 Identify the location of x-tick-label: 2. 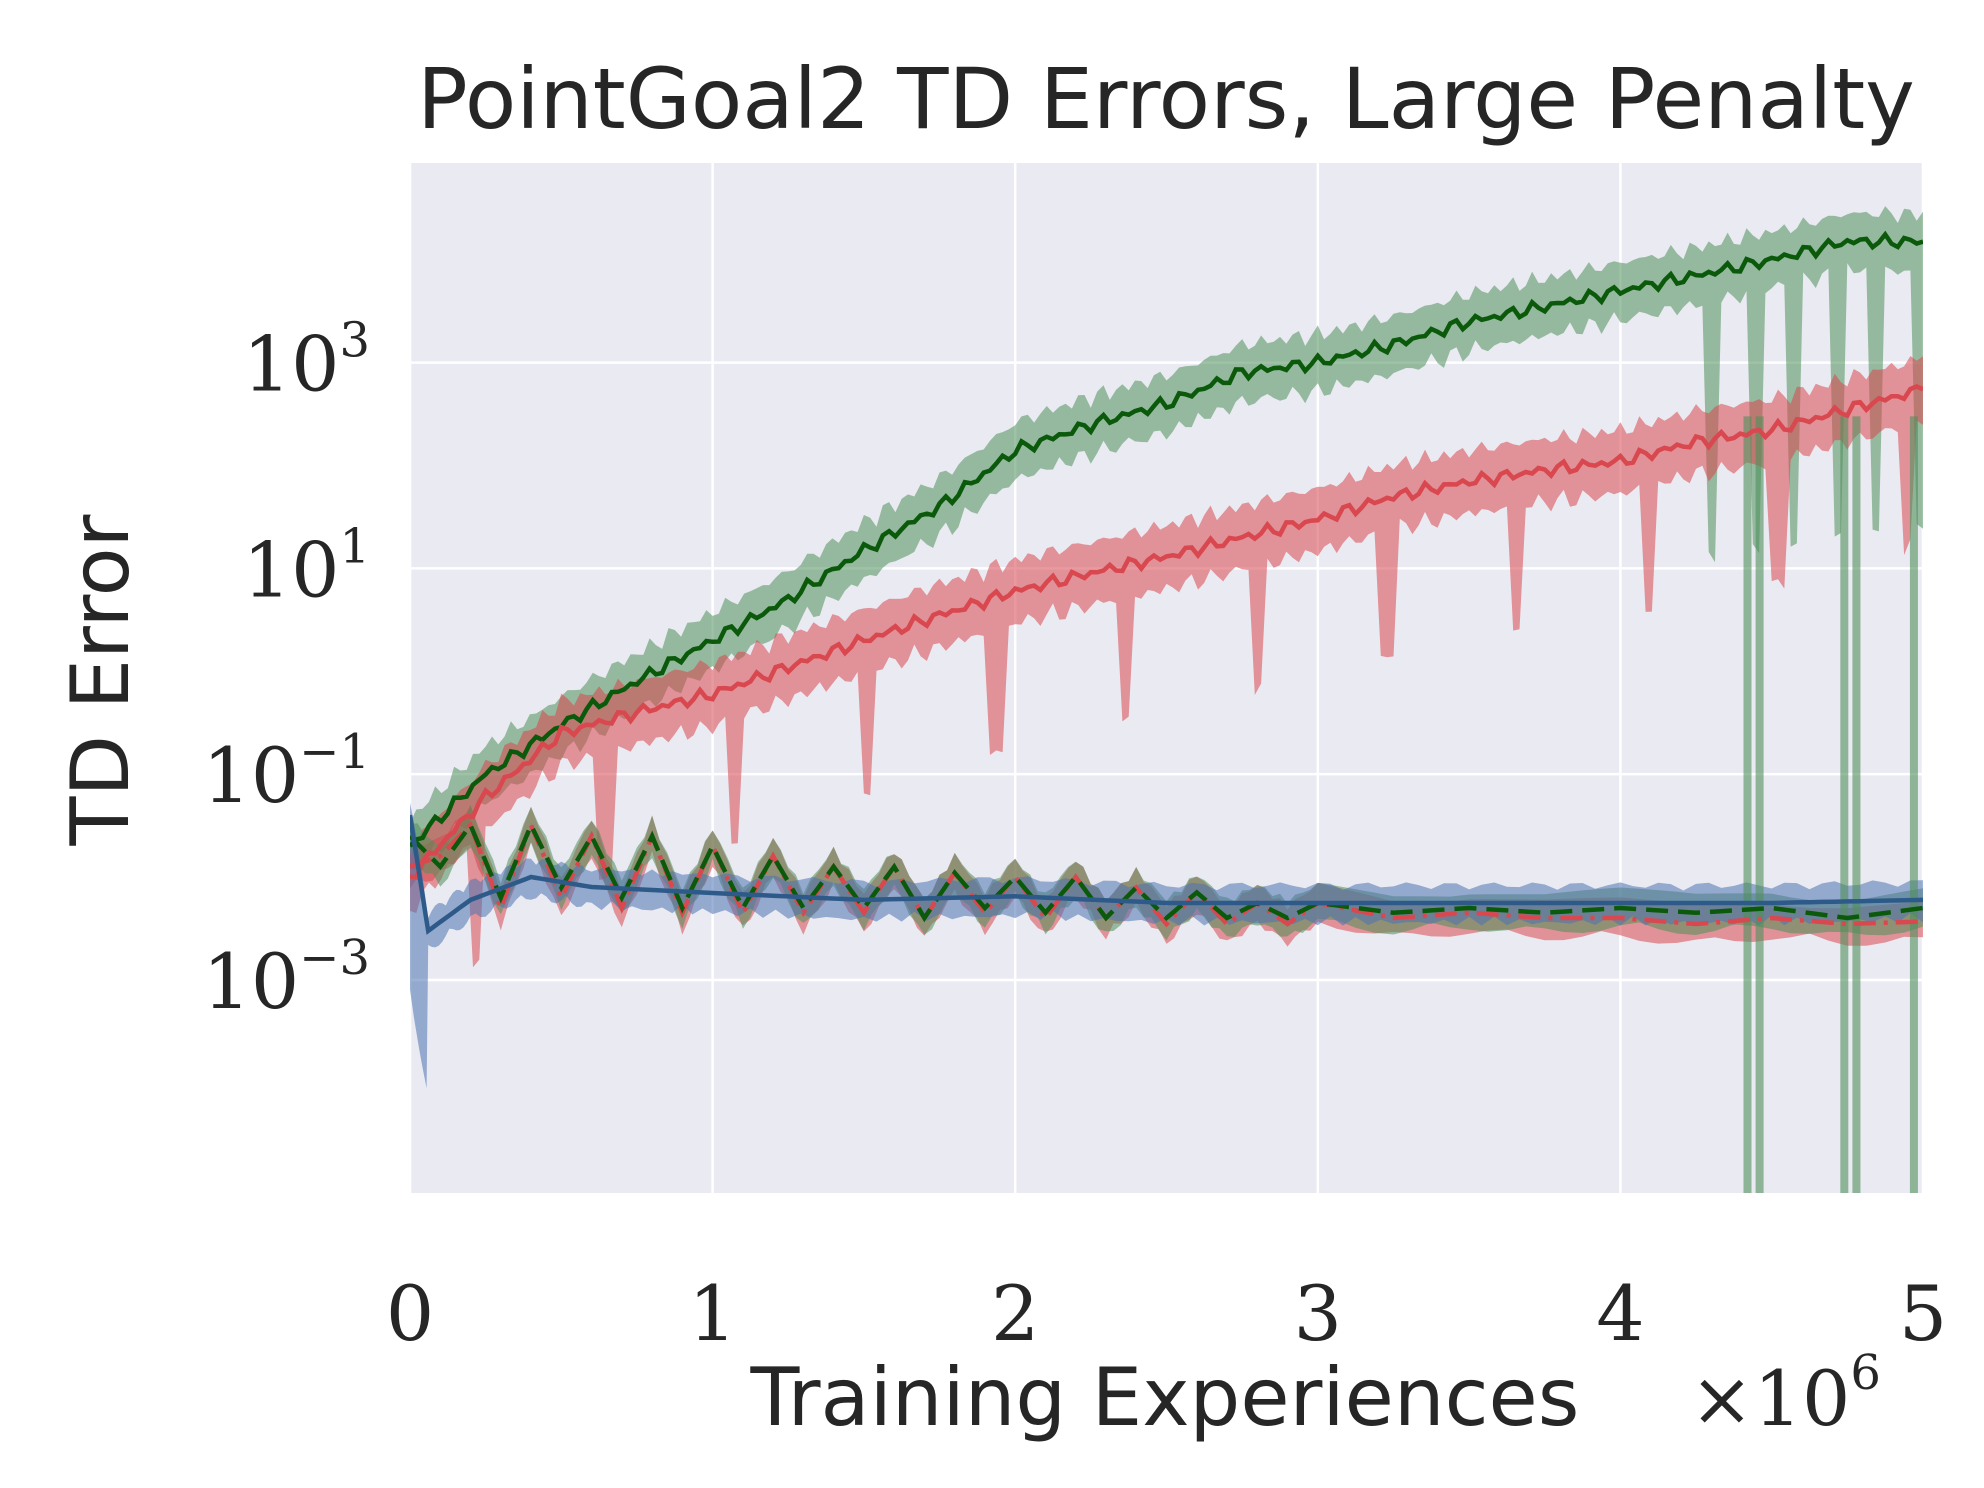
(1015, 1313).